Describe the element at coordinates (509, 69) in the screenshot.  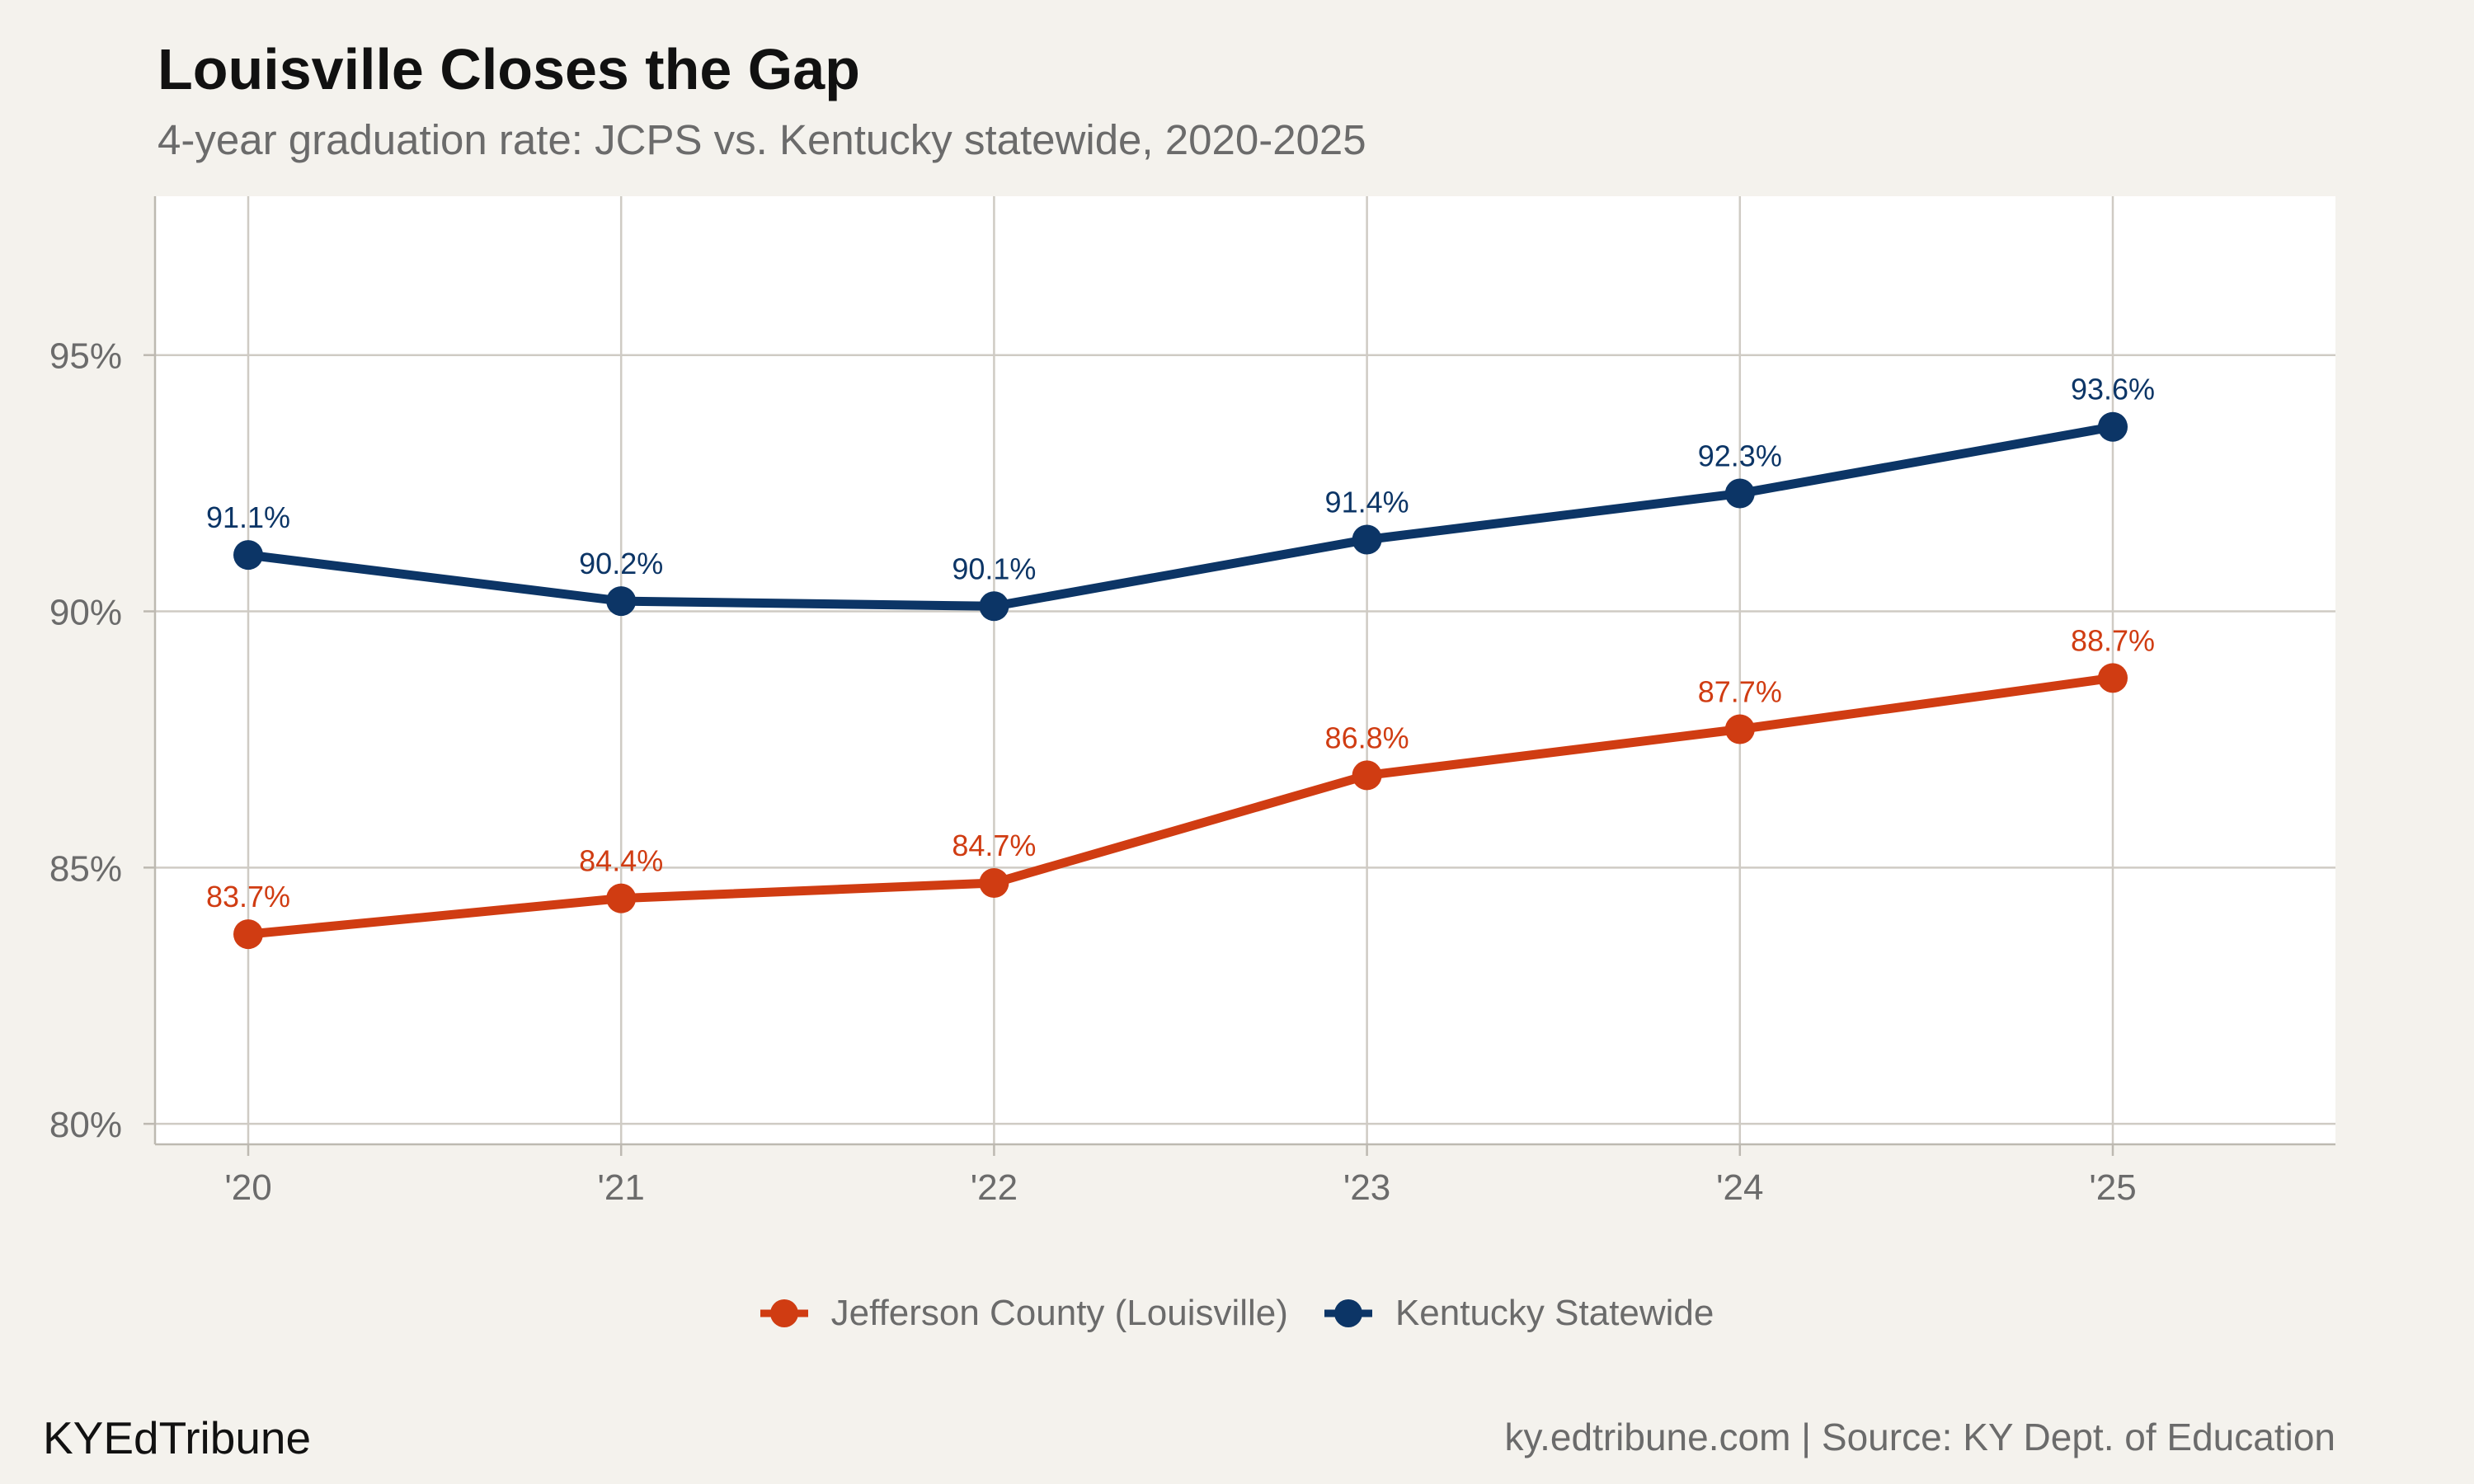
I see `chart-title: Louisville Closes the Gap` at that location.